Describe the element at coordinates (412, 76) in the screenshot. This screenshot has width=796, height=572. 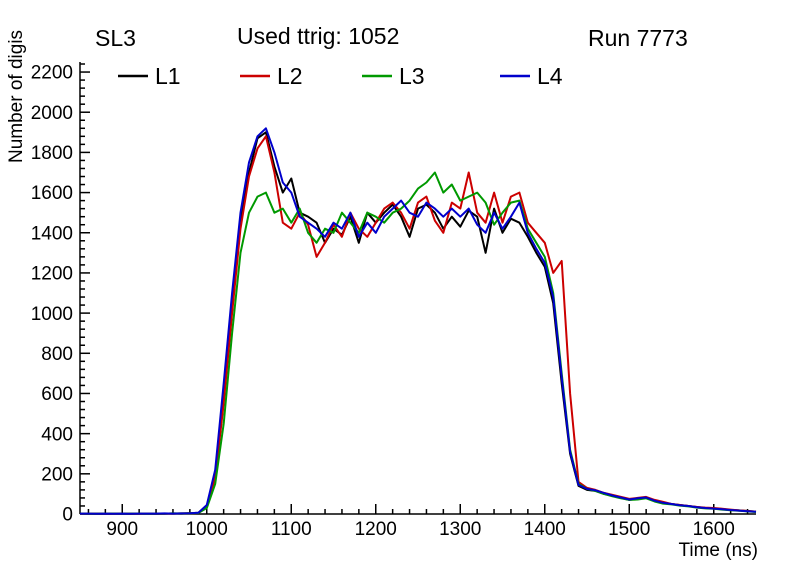
I see `legend-label-L3: L3` at that location.